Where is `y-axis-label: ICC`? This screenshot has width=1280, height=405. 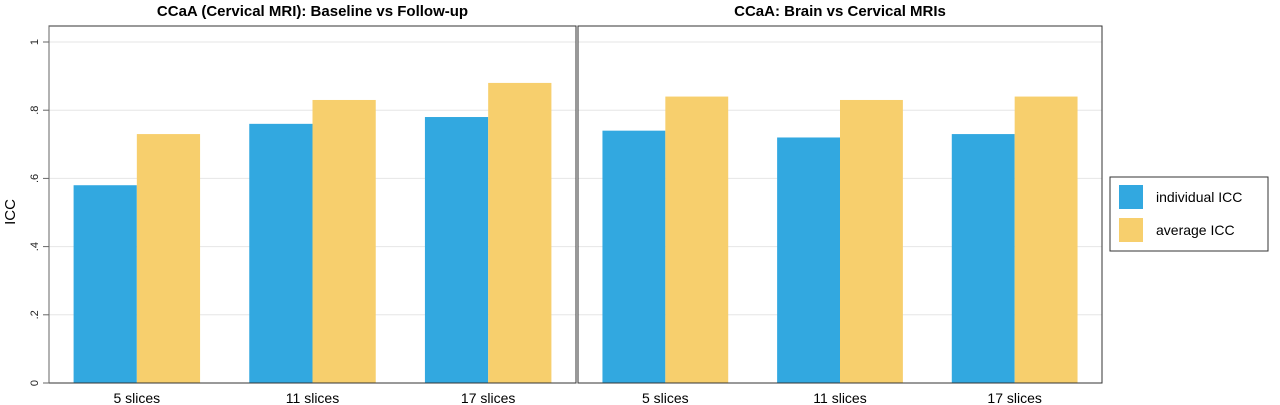
y-axis-label: ICC is located at coordinates (10, 212).